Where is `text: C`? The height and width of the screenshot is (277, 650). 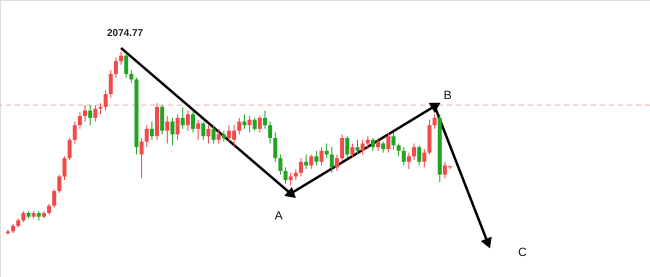
text: C is located at coordinates (523, 252).